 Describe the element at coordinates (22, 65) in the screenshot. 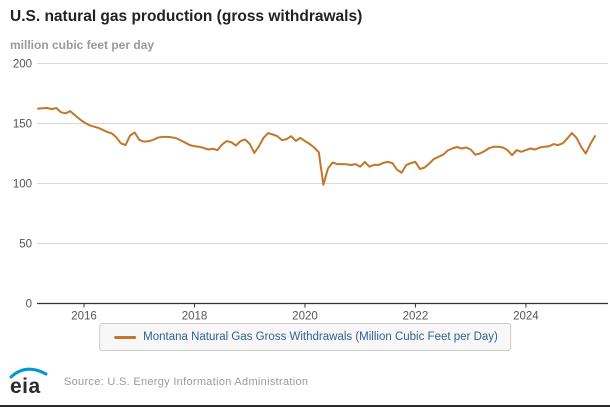

I see `y-tick-label-200: 200` at that location.